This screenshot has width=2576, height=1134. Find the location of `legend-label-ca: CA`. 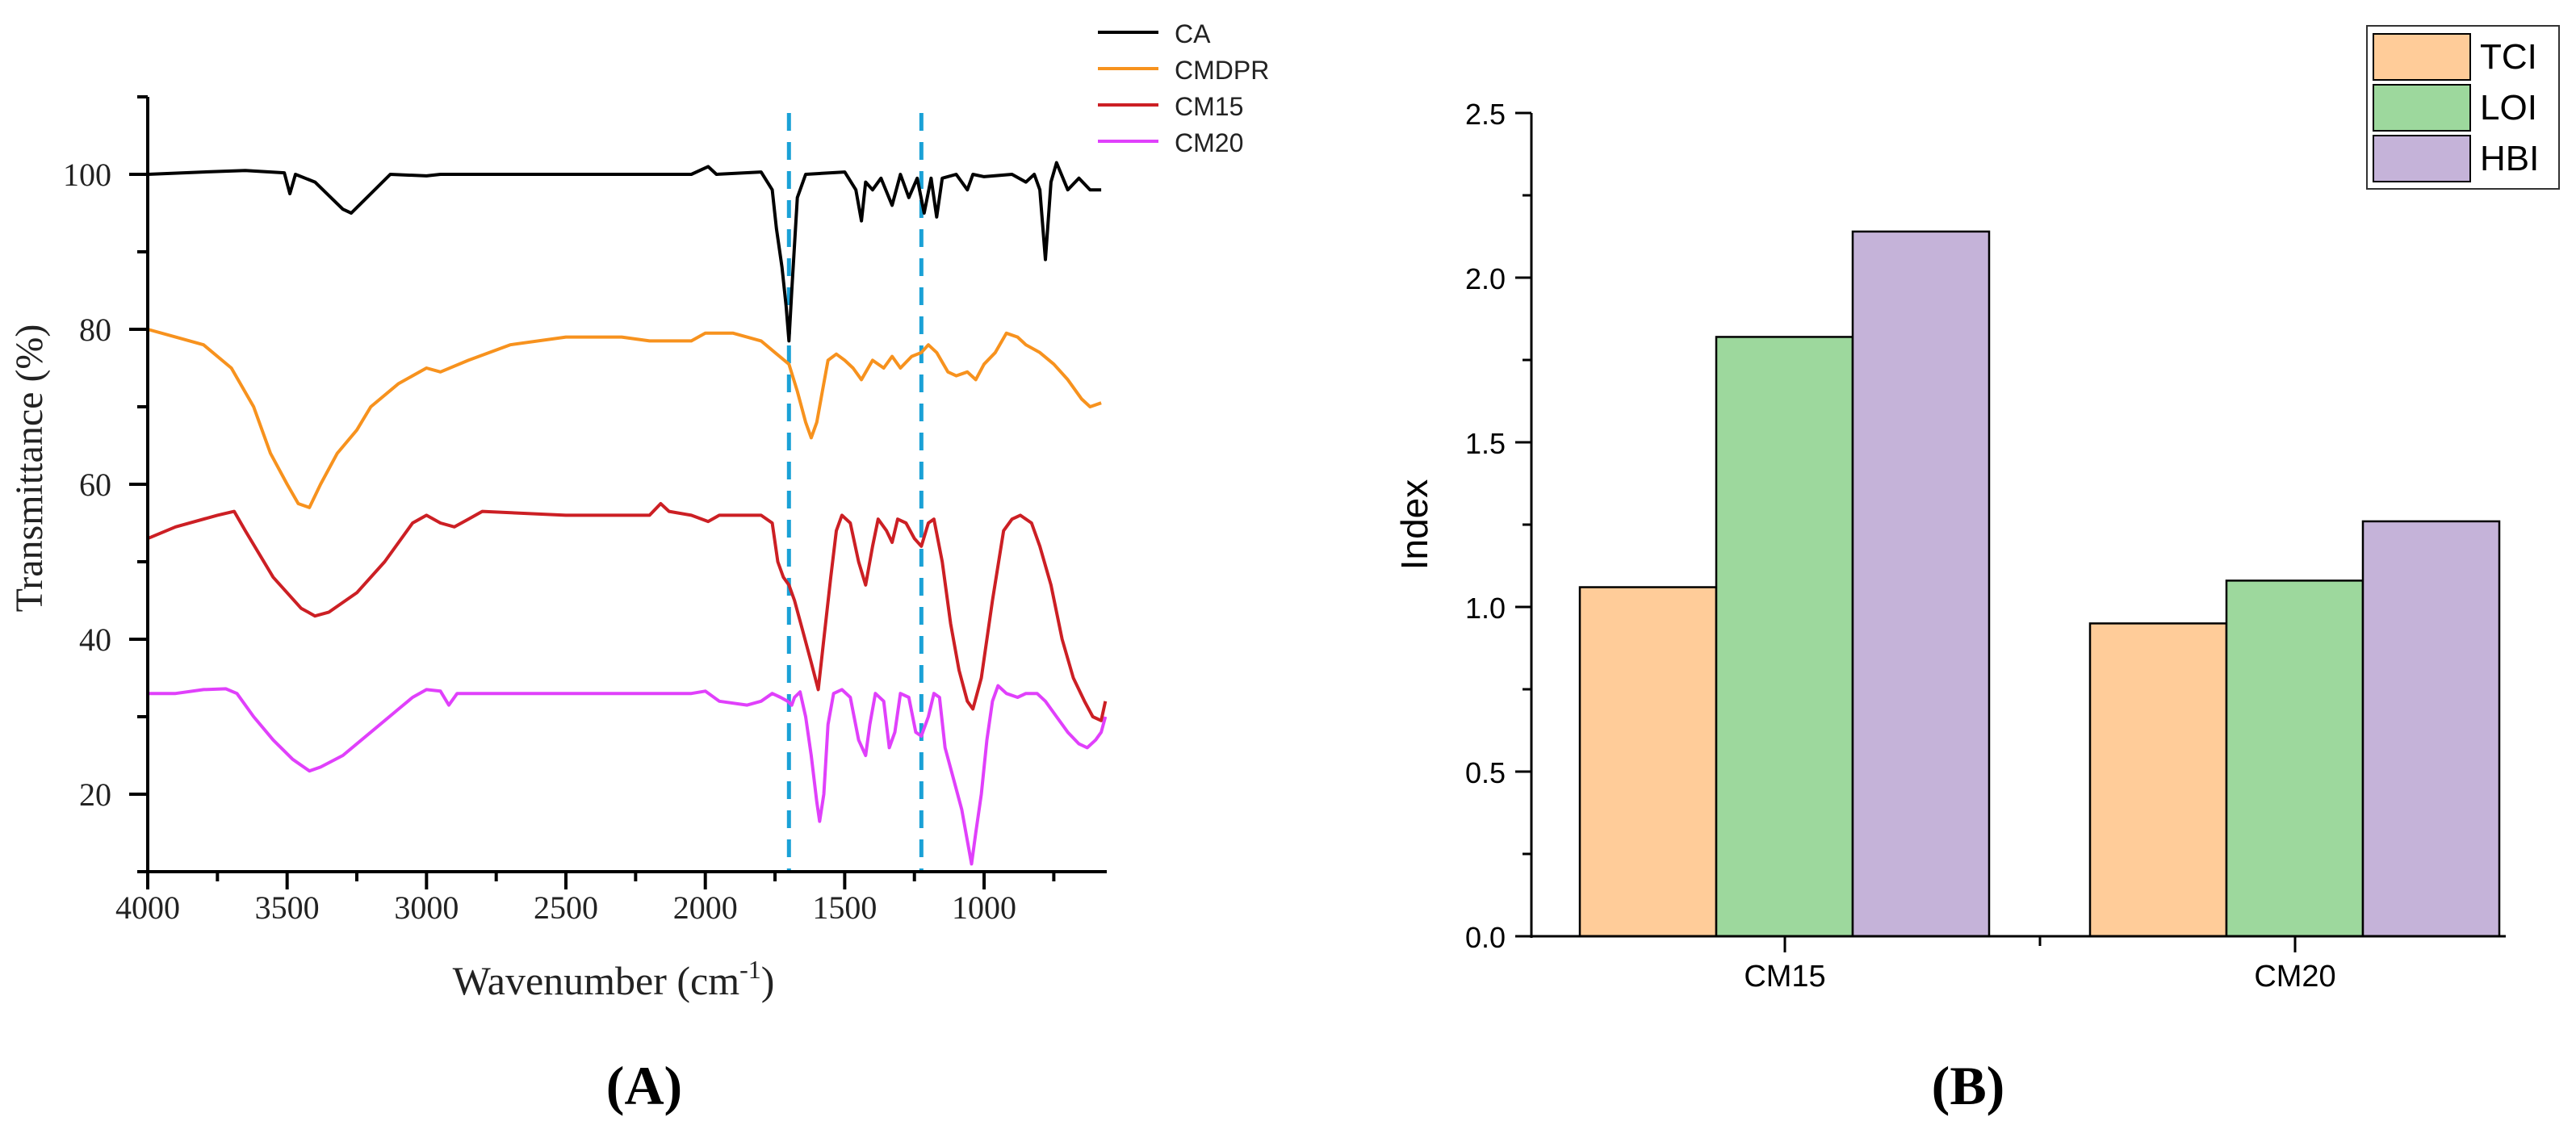

legend-label-ca: CA is located at coordinates (1193, 33).